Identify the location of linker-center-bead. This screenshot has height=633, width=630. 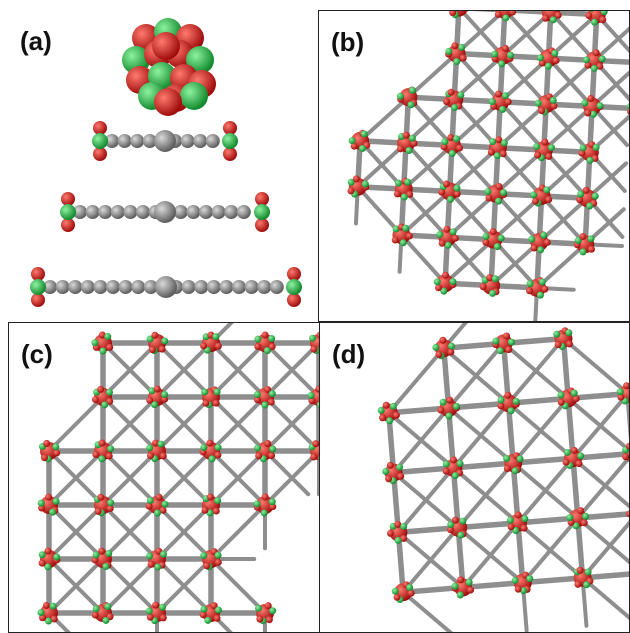
(165, 212).